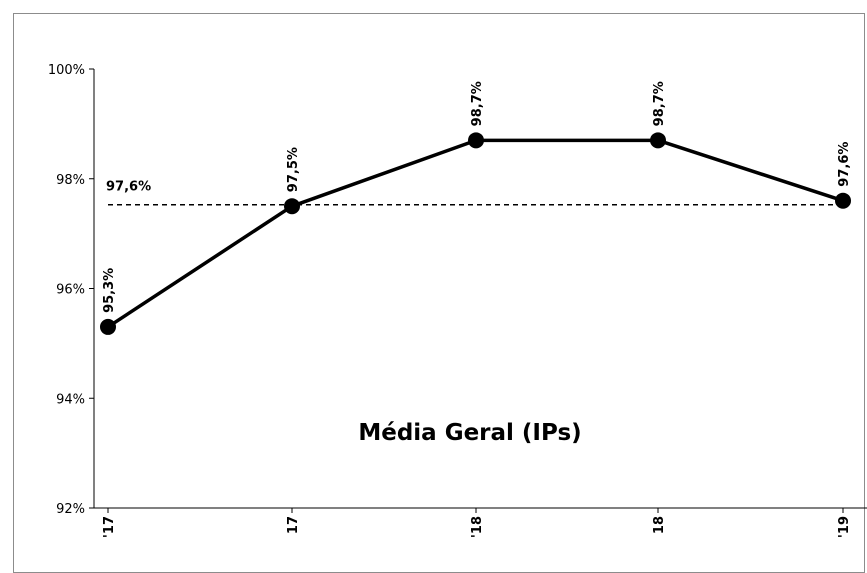 The height and width of the screenshot is (573, 867). What do you see at coordinates (66, 70) in the screenshot?
I see `y-tick-label: 100%` at bounding box center [66, 70].